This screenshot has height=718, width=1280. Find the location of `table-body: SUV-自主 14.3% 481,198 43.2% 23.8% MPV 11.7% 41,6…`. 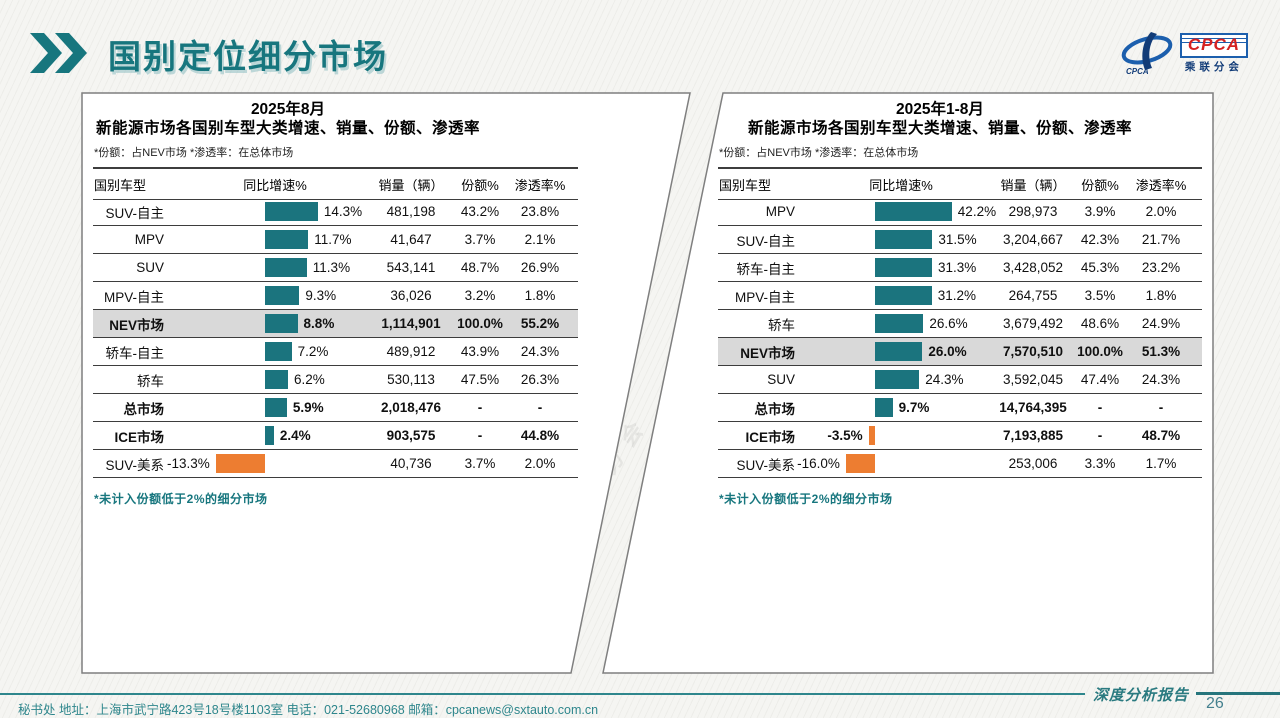

table-body: SUV-自主 14.3% 481,198 43.2% 23.8% MPV 11.7% 41,6… is located at coordinates (335, 338).